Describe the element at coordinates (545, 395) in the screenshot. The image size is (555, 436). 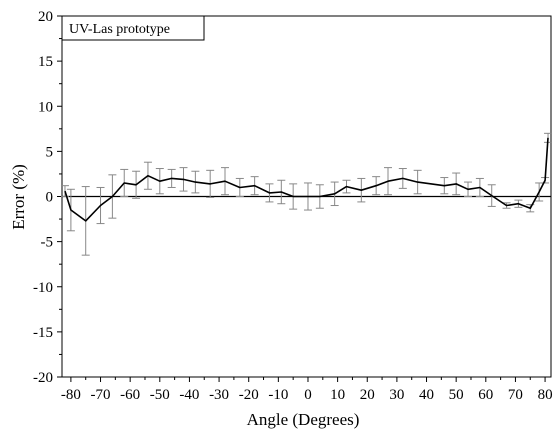
I see `x-tick-label: 80` at that location.